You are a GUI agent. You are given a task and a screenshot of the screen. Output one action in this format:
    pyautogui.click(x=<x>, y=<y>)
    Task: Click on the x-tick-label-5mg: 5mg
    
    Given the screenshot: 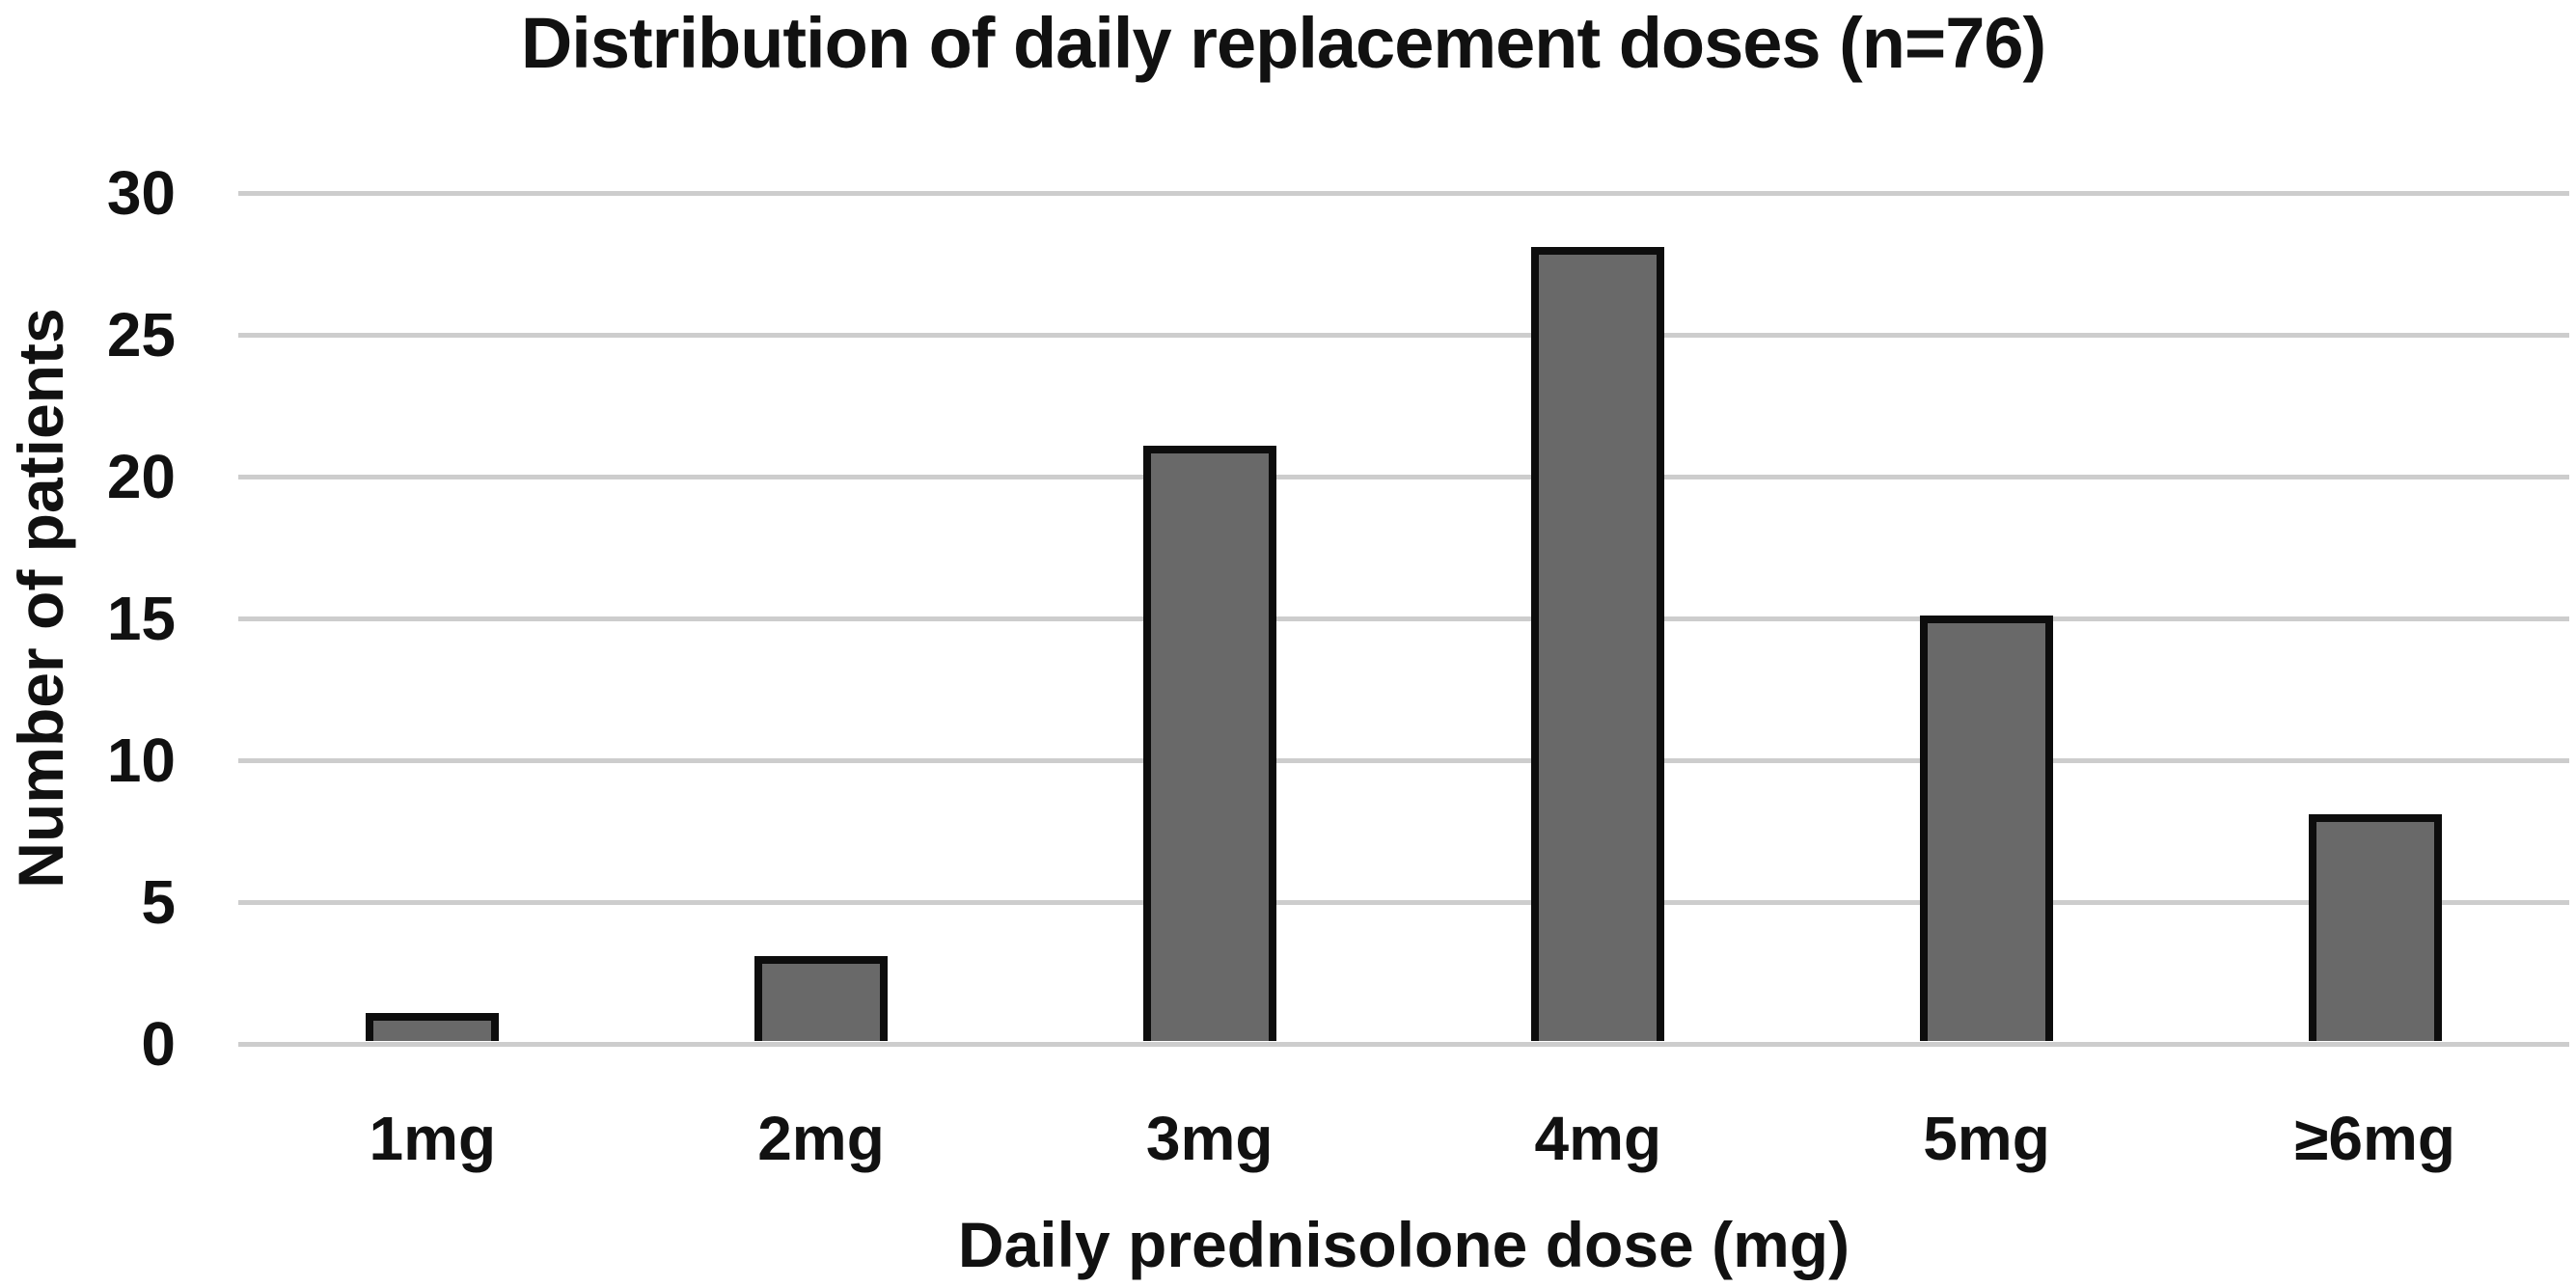 What is the action you would take?
    pyautogui.click(x=1986, y=1138)
    